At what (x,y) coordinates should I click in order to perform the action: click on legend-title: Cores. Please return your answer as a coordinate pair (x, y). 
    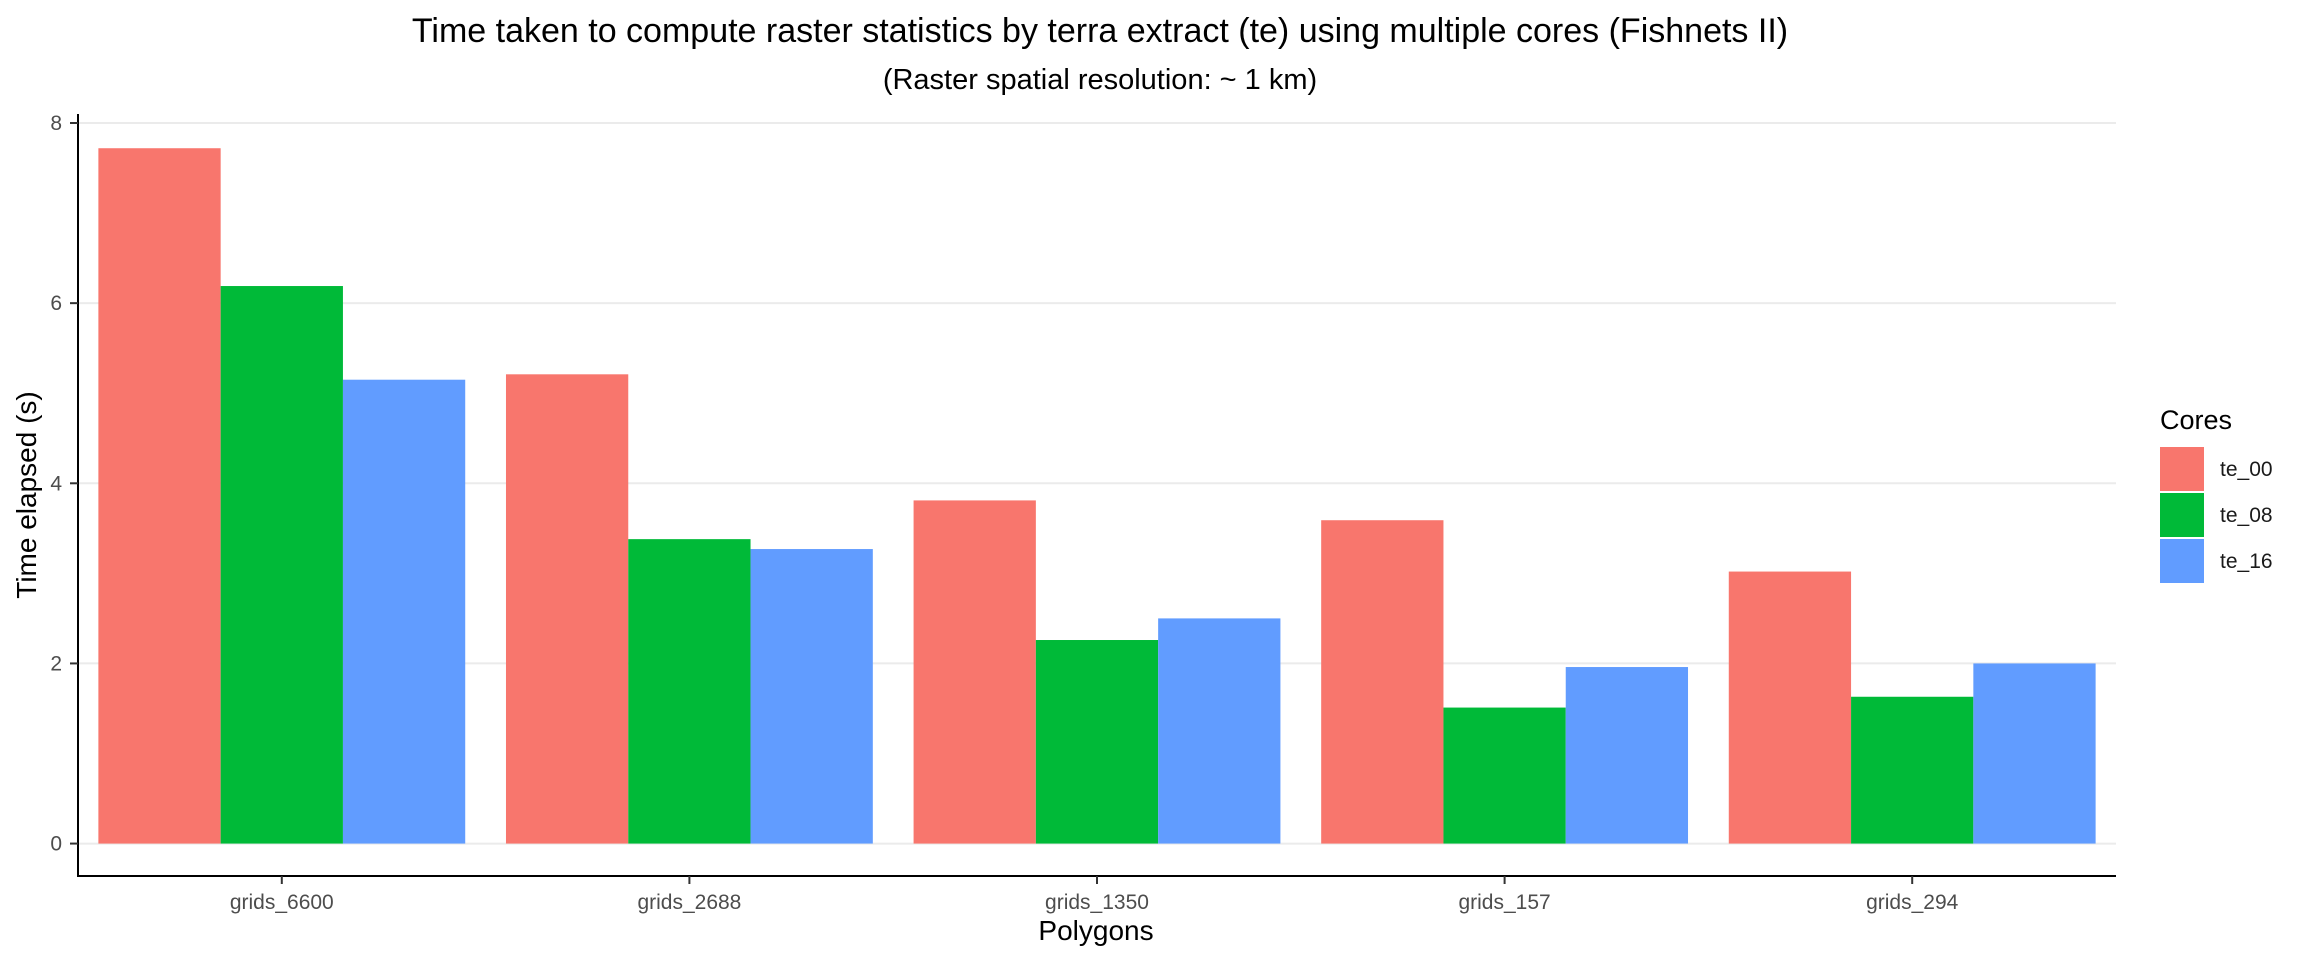
    Looking at the image, I should click on (2196, 420).